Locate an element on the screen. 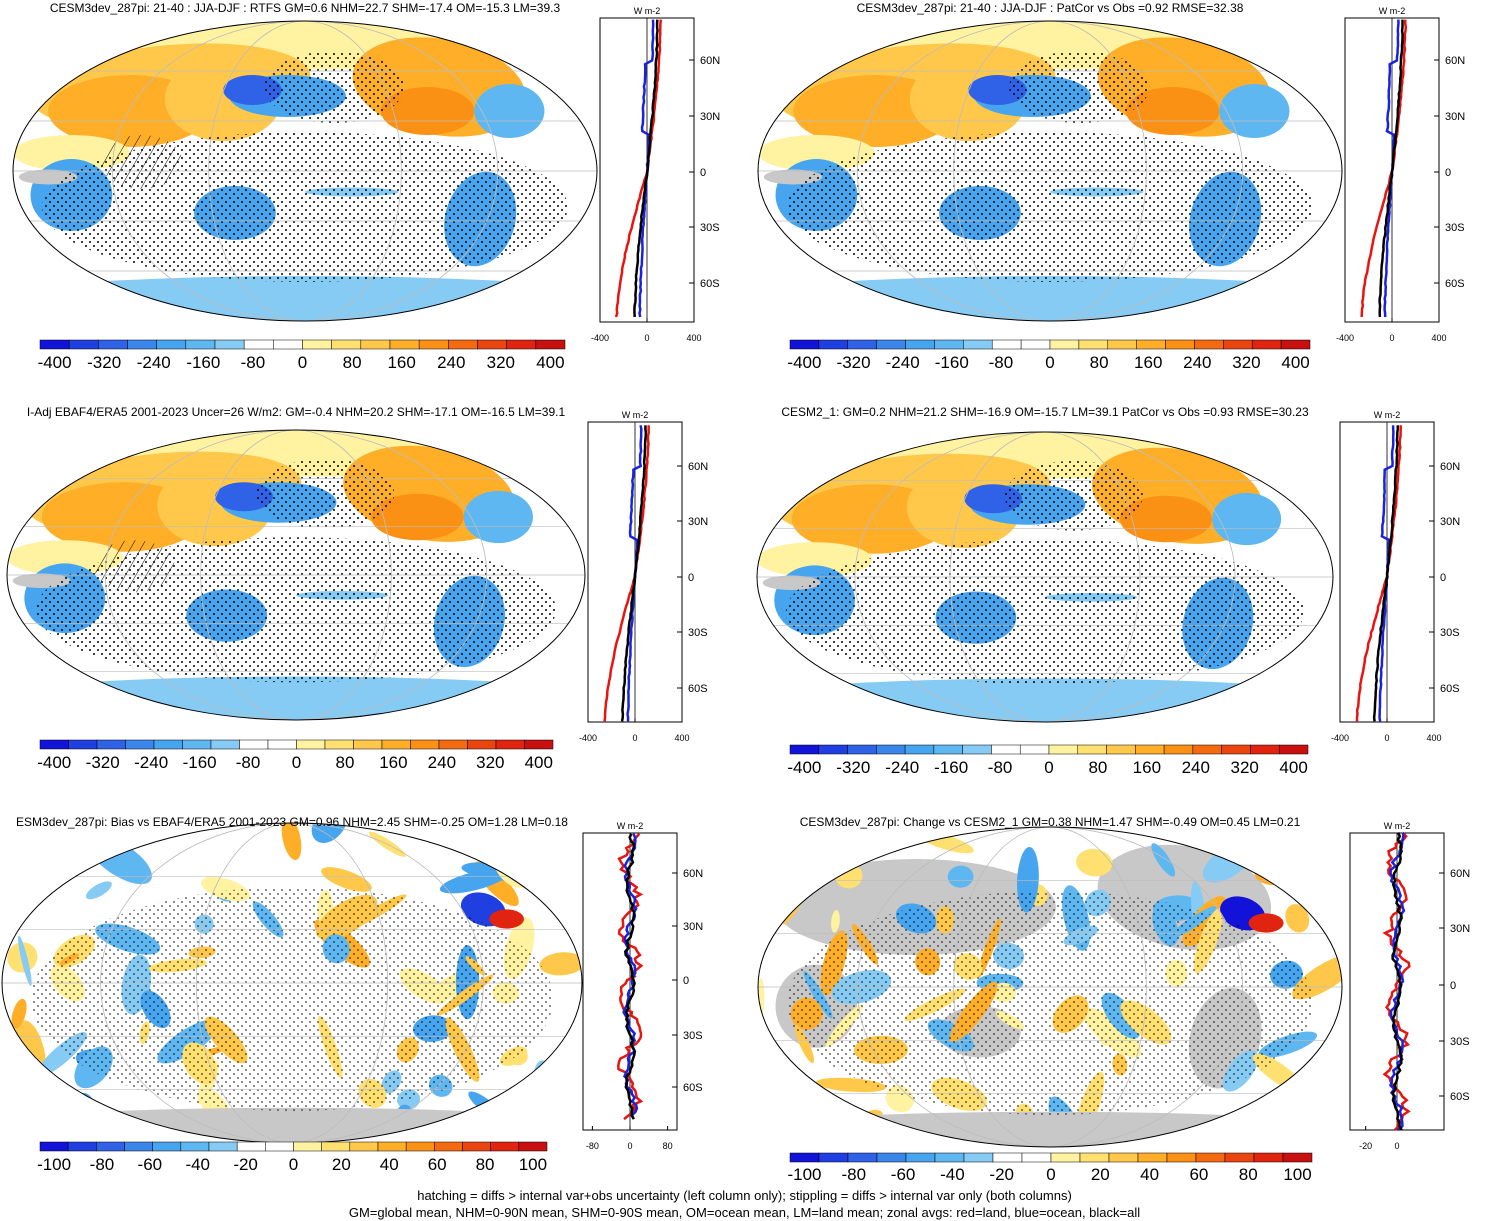  zonal-series-land is located at coordinates (1396, 981).